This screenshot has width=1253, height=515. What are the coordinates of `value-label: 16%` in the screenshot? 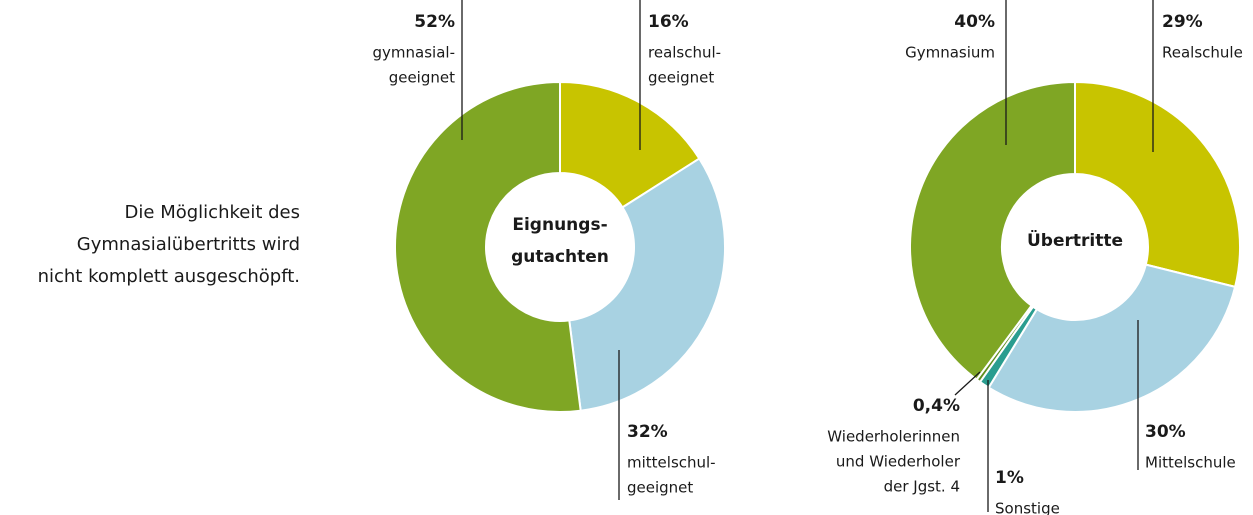 It's located at (668, 22).